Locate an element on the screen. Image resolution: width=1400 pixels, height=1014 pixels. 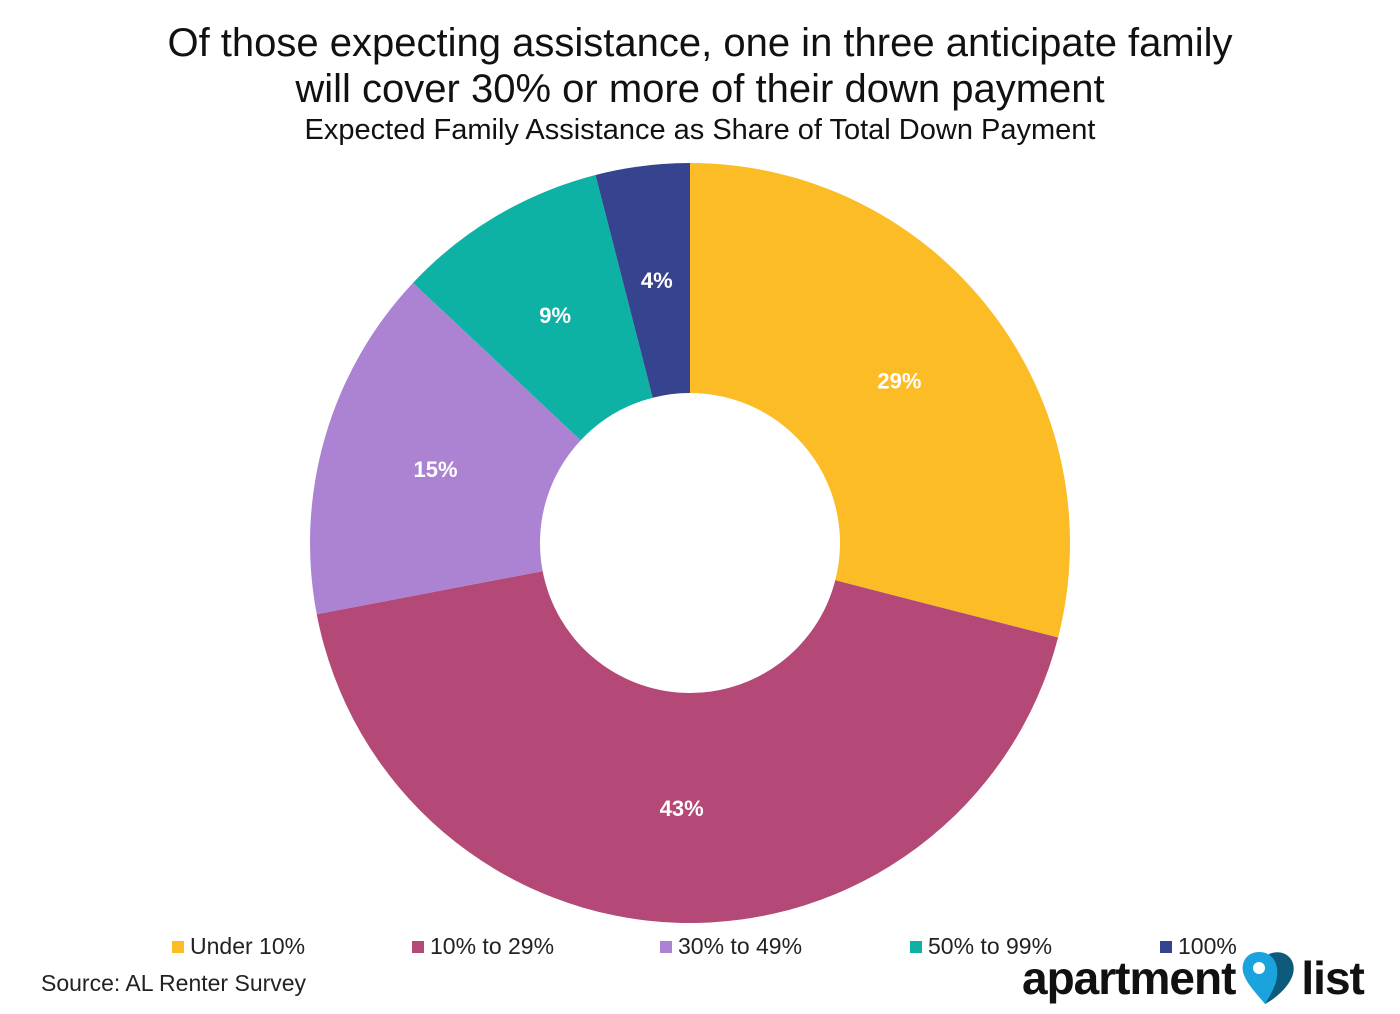
legend-item: 50% to 99% is located at coordinates (981, 946).